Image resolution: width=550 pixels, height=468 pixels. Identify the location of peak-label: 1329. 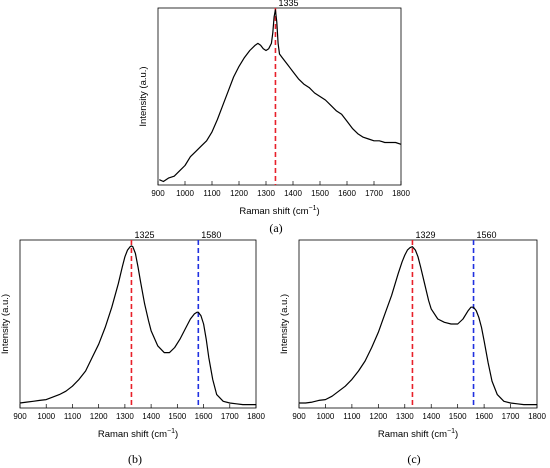
(425, 235).